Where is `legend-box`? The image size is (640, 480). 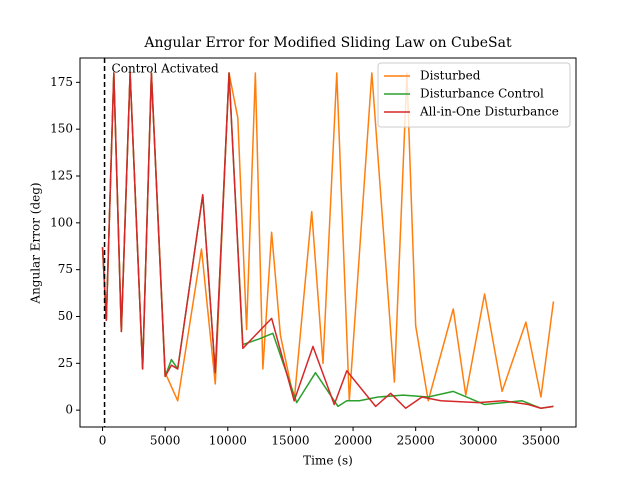 legend-box is located at coordinates (474, 95).